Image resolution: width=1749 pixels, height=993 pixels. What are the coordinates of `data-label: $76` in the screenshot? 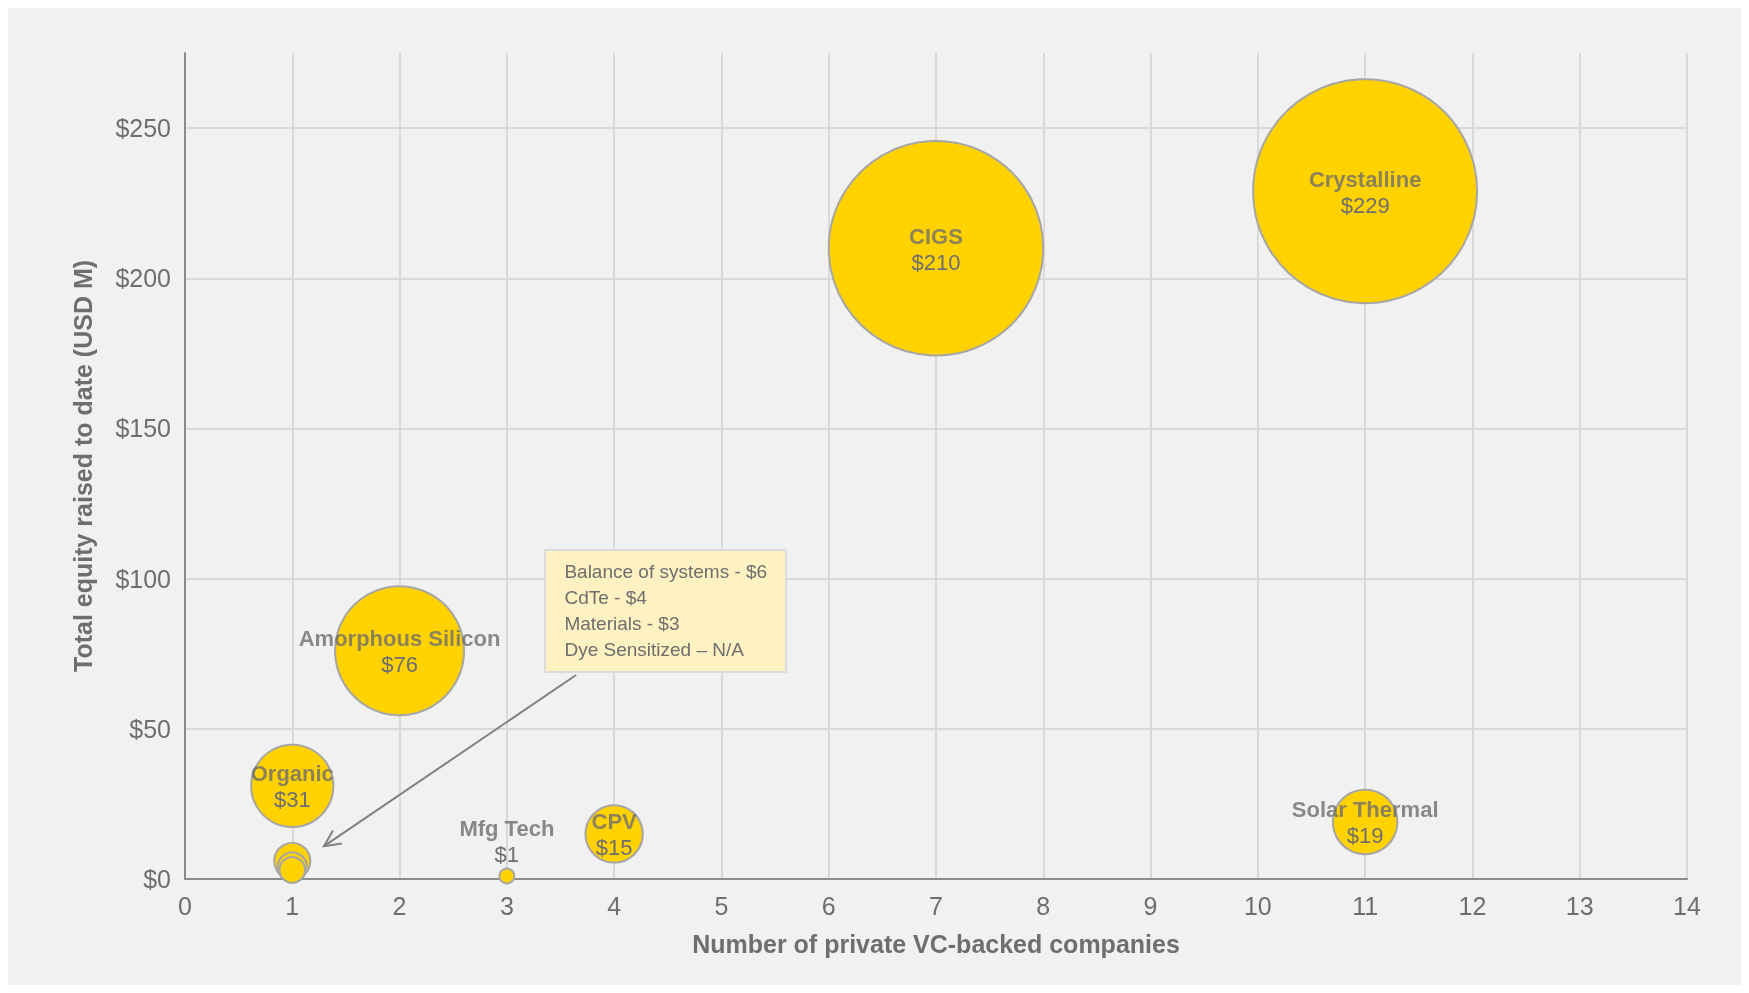 It's located at (399, 665).